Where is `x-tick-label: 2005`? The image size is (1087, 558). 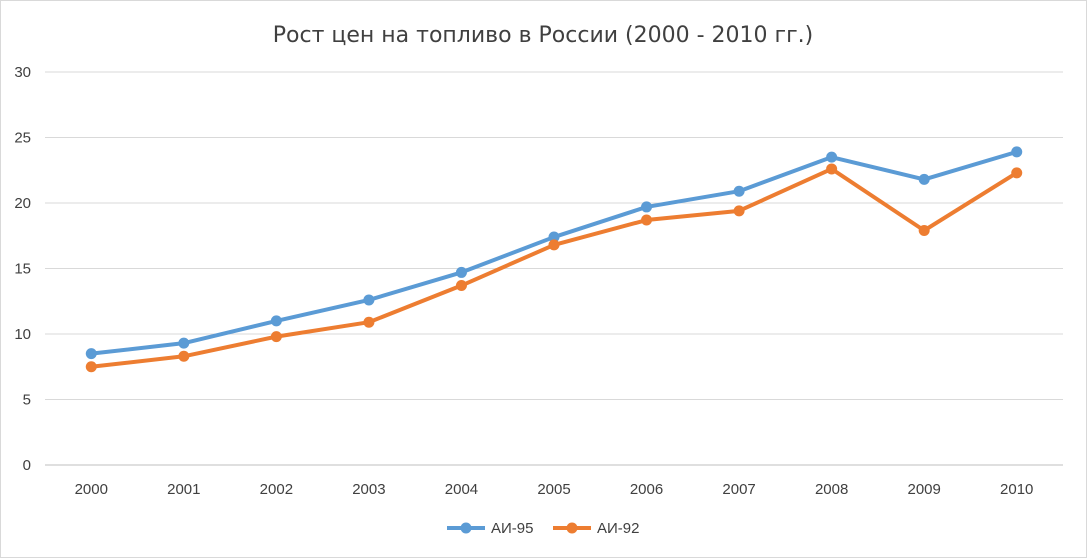 x-tick-label: 2005 is located at coordinates (553, 489).